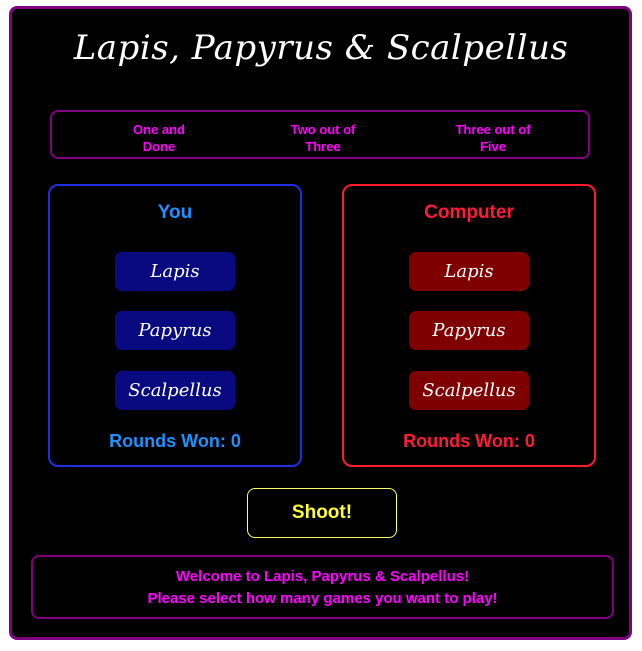  I want to click on player-scalpellus-button: Scalpellus, so click(175, 390).